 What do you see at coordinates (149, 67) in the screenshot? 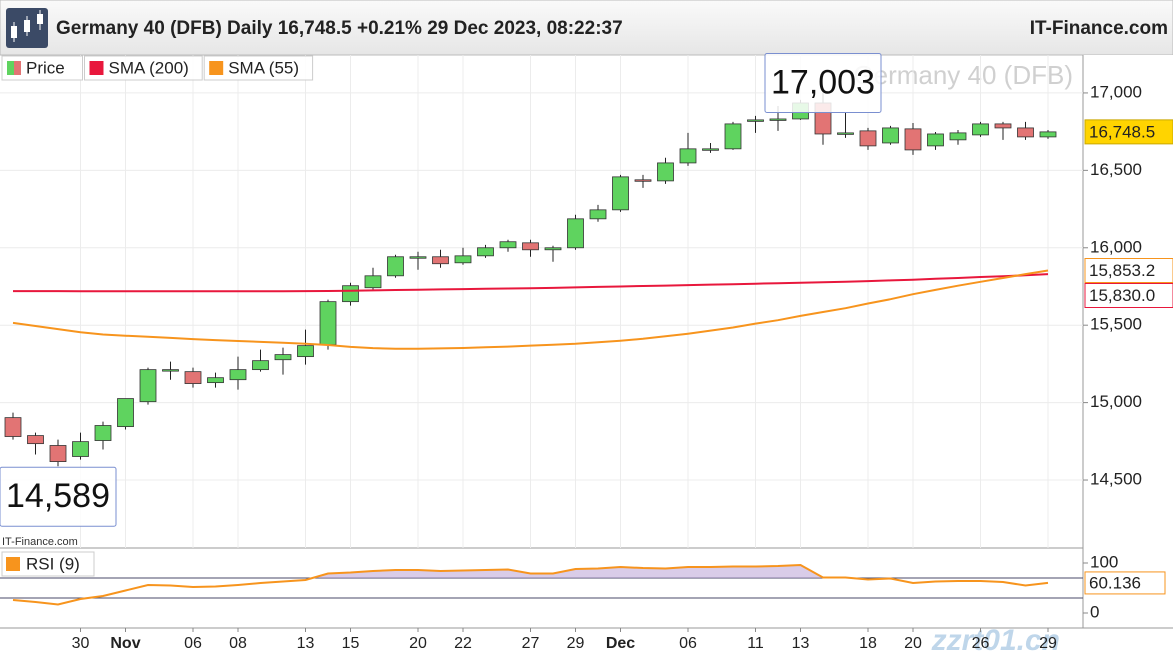
I see `legend-label: SMA (200)` at bounding box center [149, 67].